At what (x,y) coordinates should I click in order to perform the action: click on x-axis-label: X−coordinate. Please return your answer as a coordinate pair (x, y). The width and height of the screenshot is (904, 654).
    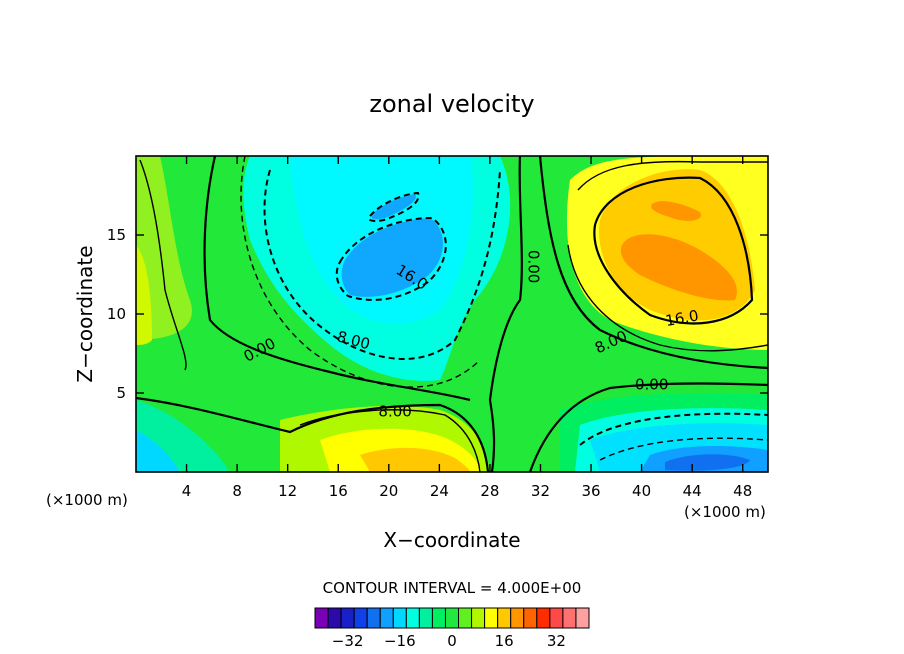
    Looking at the image, I should click on (451, 540).